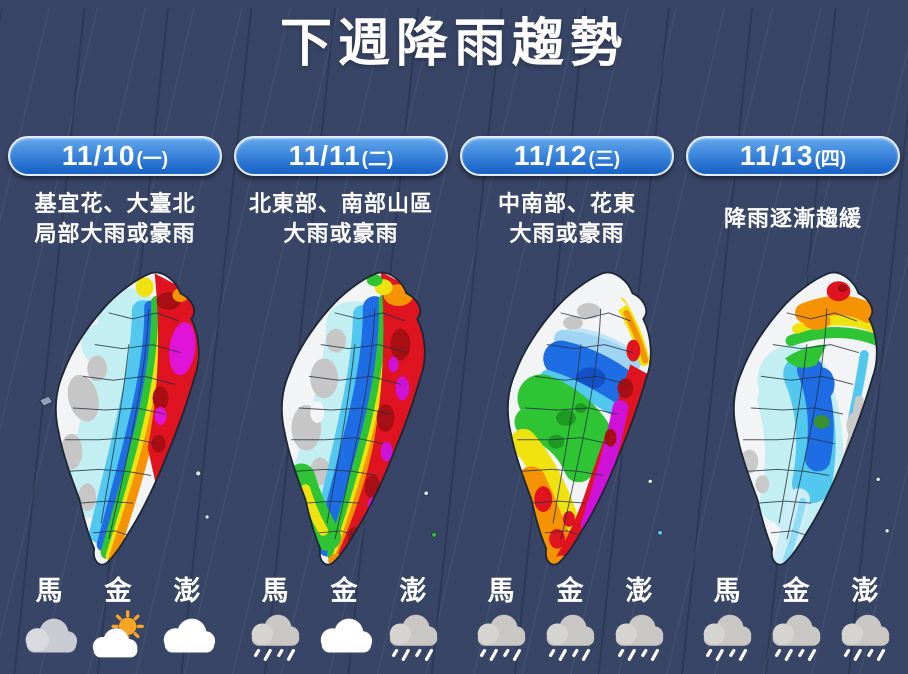 This screenshot has width=908, height=674. I want to click on rain-summary: 中南部、花東 大雨或豪雨, so click(567, 219).